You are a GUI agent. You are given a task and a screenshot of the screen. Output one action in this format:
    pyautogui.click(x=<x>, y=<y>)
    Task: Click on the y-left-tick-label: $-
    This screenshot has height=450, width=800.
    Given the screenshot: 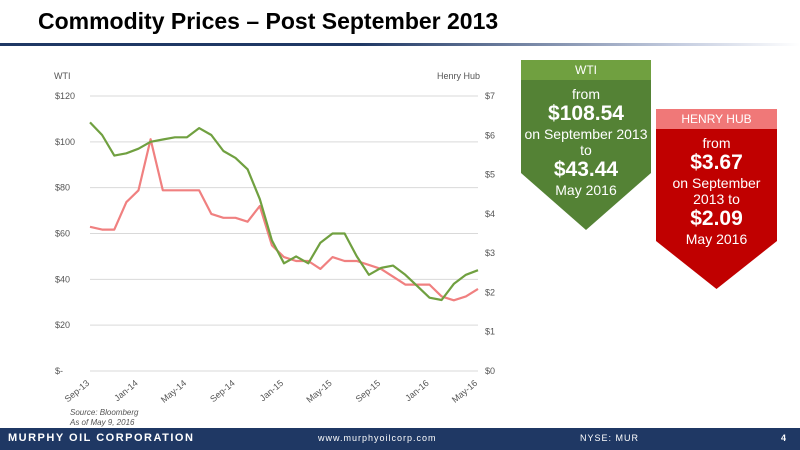 What is the action you would take?
    pyautogui.click(x=59, y=371)
    